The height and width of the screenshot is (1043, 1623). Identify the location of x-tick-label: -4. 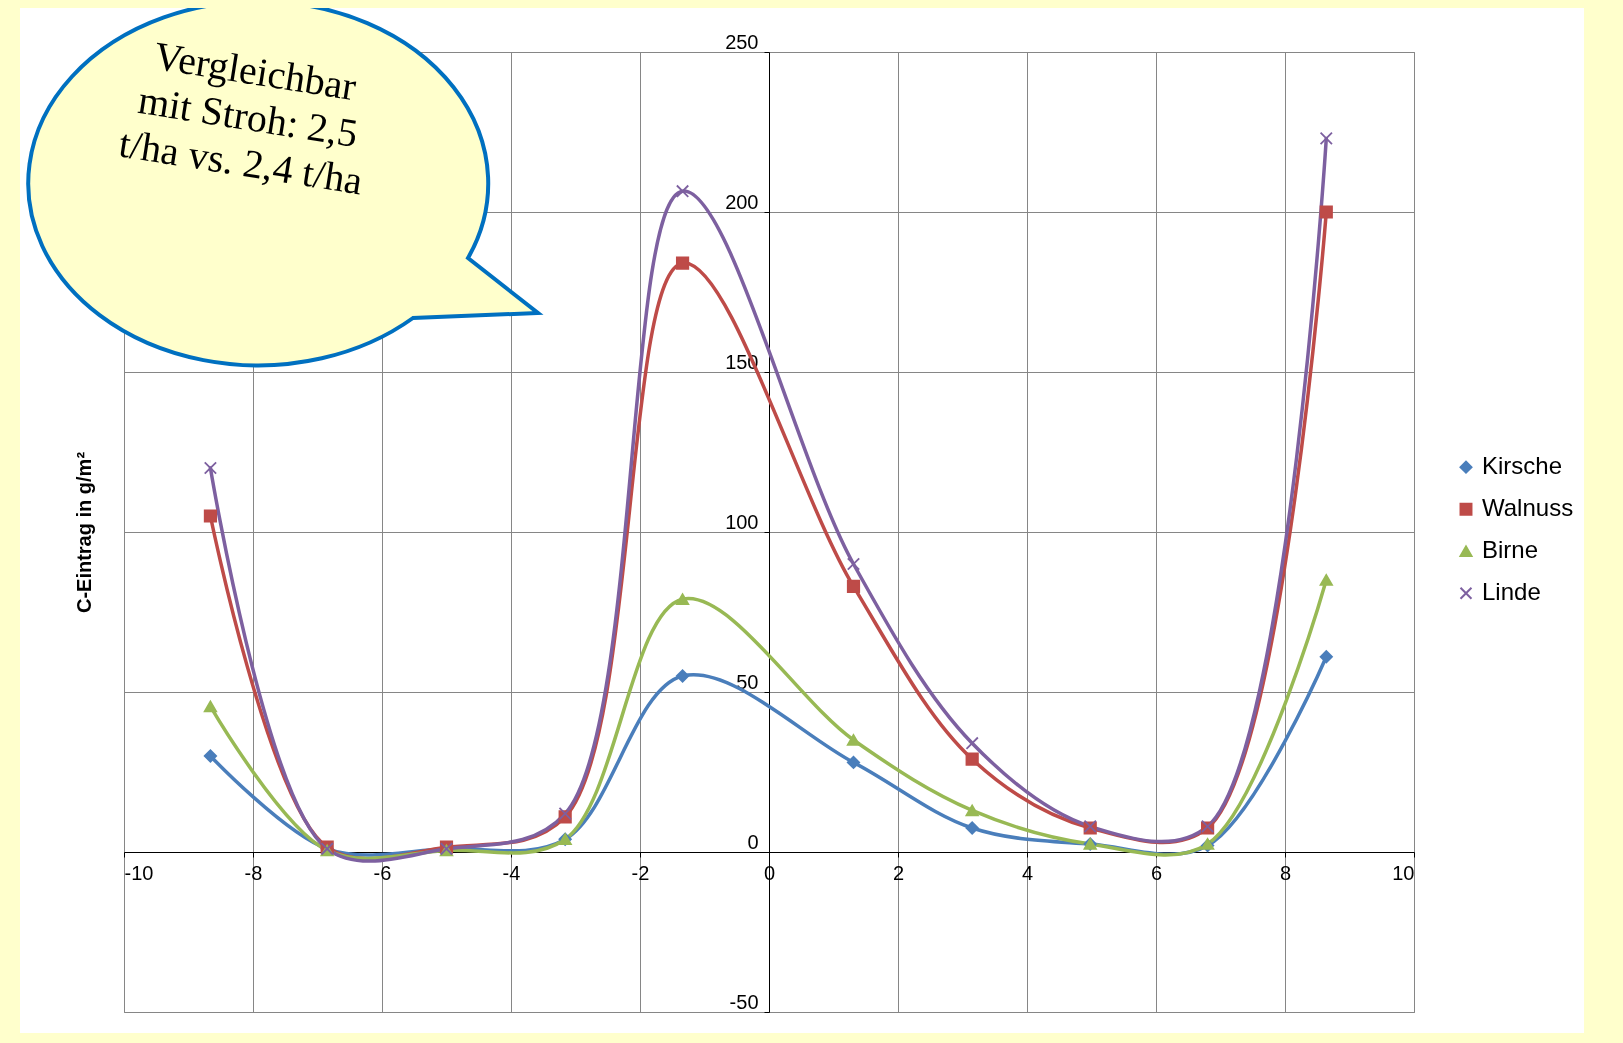
(511, 872).